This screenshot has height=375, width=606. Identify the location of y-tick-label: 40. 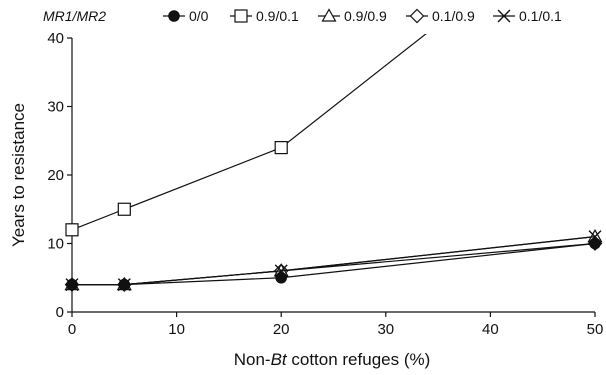
(55, 38).